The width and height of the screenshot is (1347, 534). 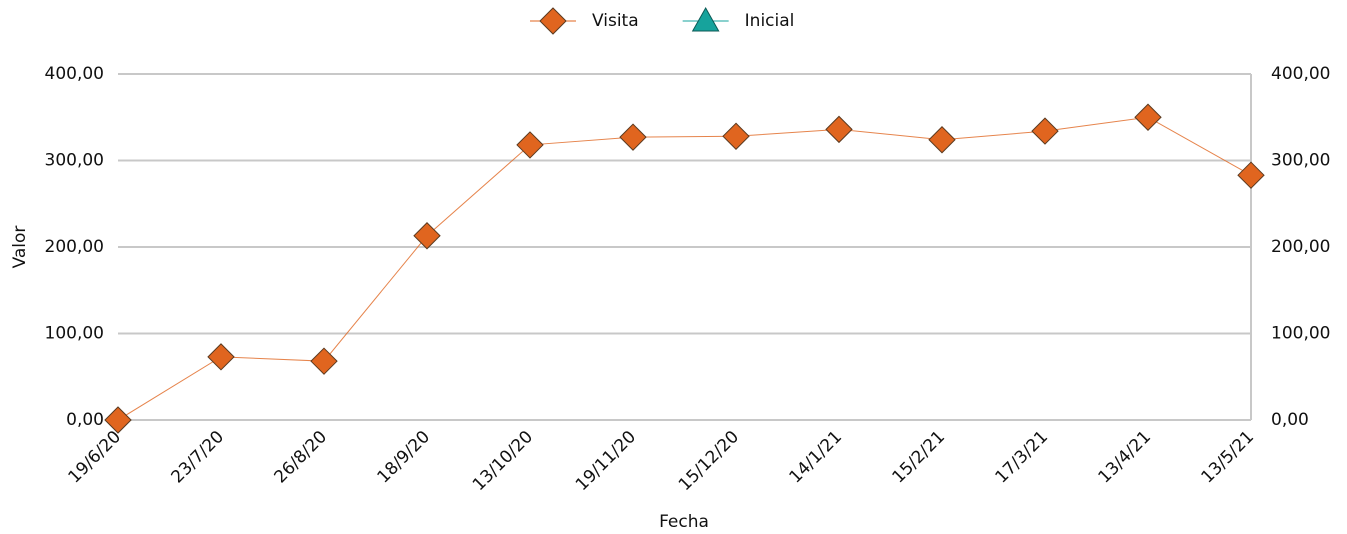 What do you see at coordinates (198, 457) in the screenshot?
I see `x-tick-label: 23/7/20` at bounding box center [198, 457].